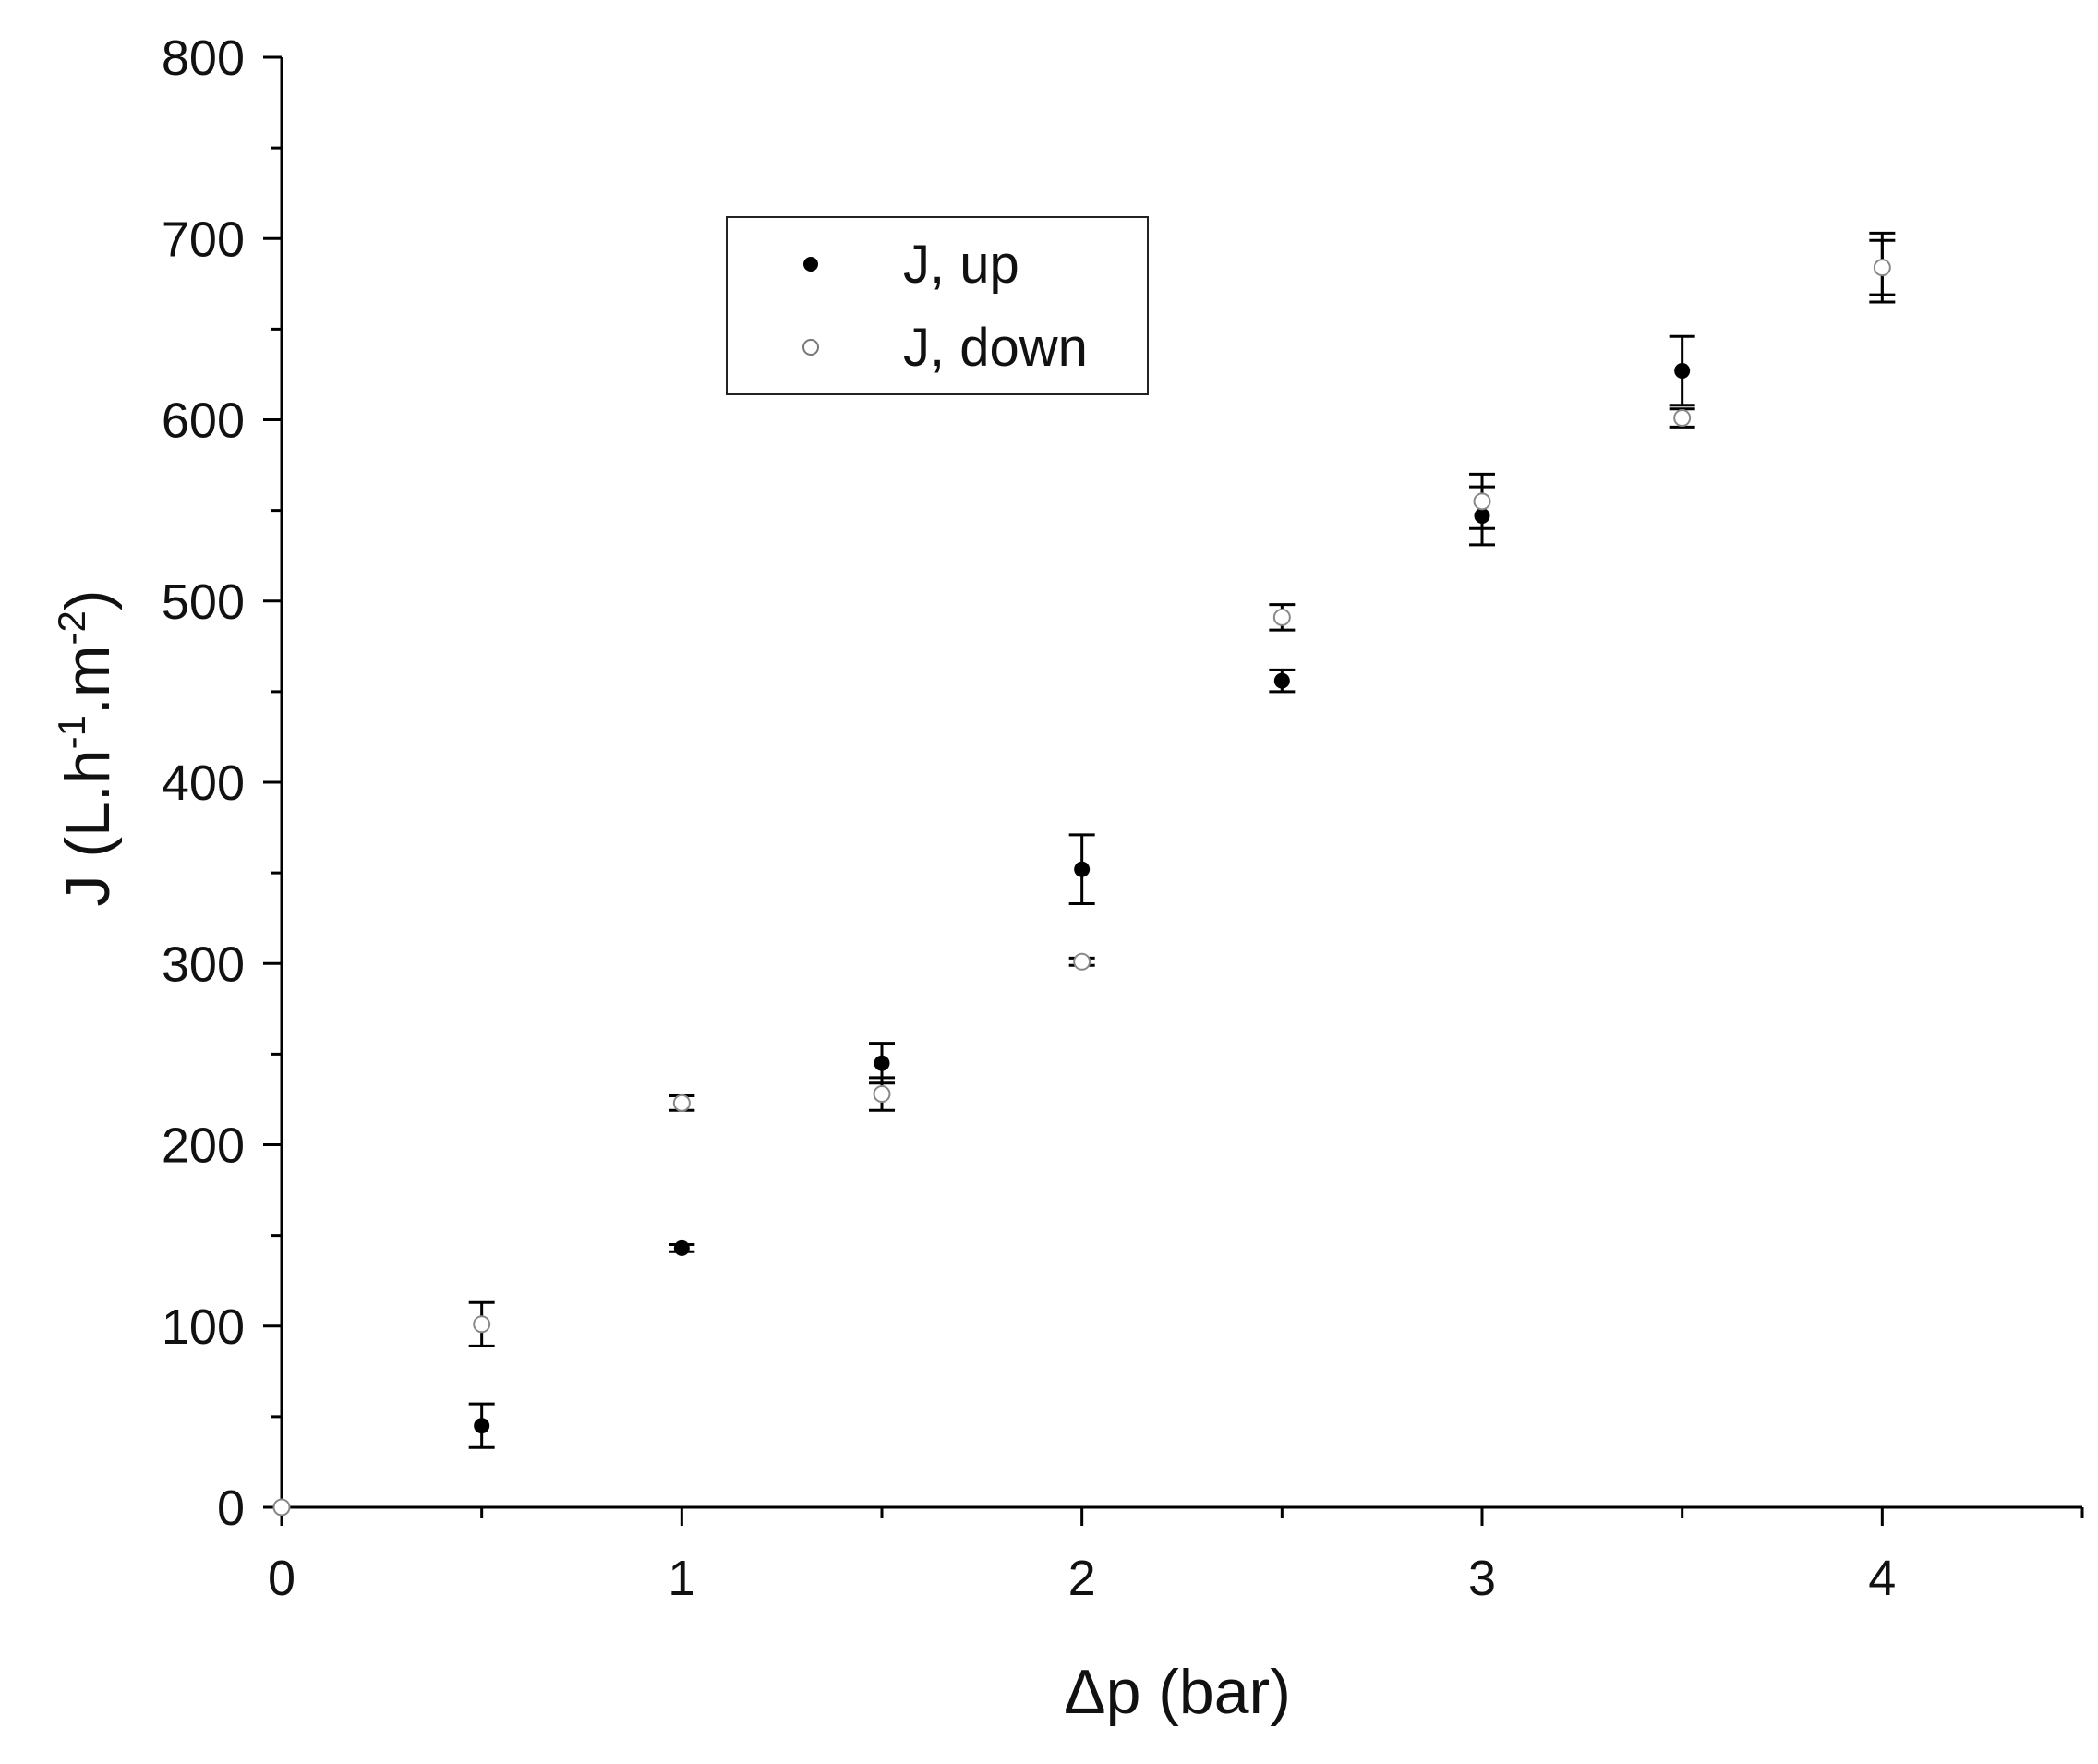 This screenshot has height=1764, width=2098. Describe the element at coordinates (88, 828) in the screenshot. I see `y-axis-title-main: J (L.h` at that location.